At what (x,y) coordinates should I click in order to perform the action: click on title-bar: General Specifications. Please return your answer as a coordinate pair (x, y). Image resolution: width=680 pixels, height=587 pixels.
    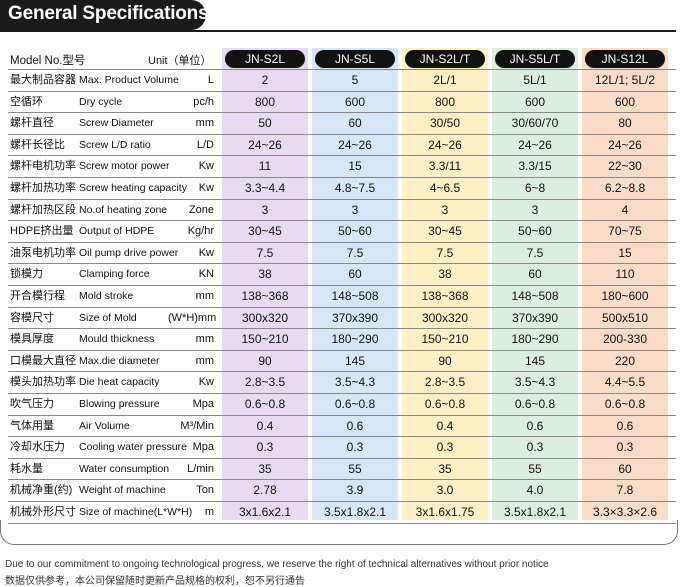
    Looking at the image, I should click on (104, 15).